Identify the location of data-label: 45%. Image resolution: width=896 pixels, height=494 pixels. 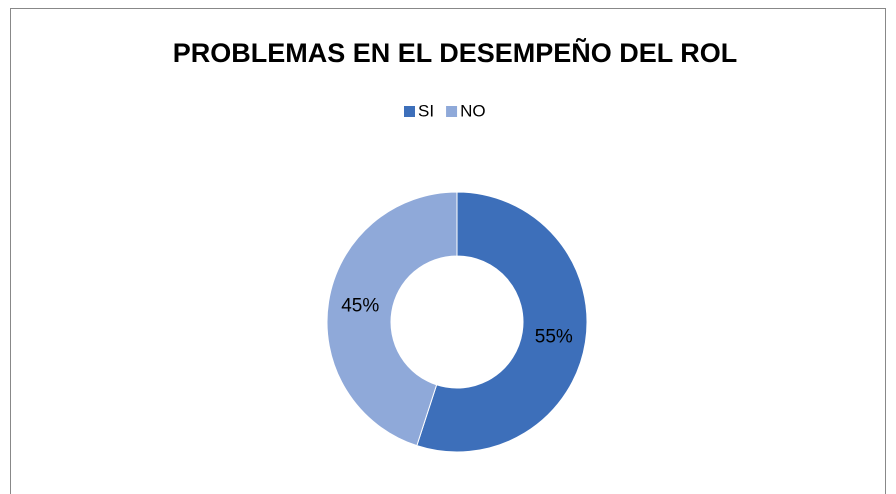
(360, 306).